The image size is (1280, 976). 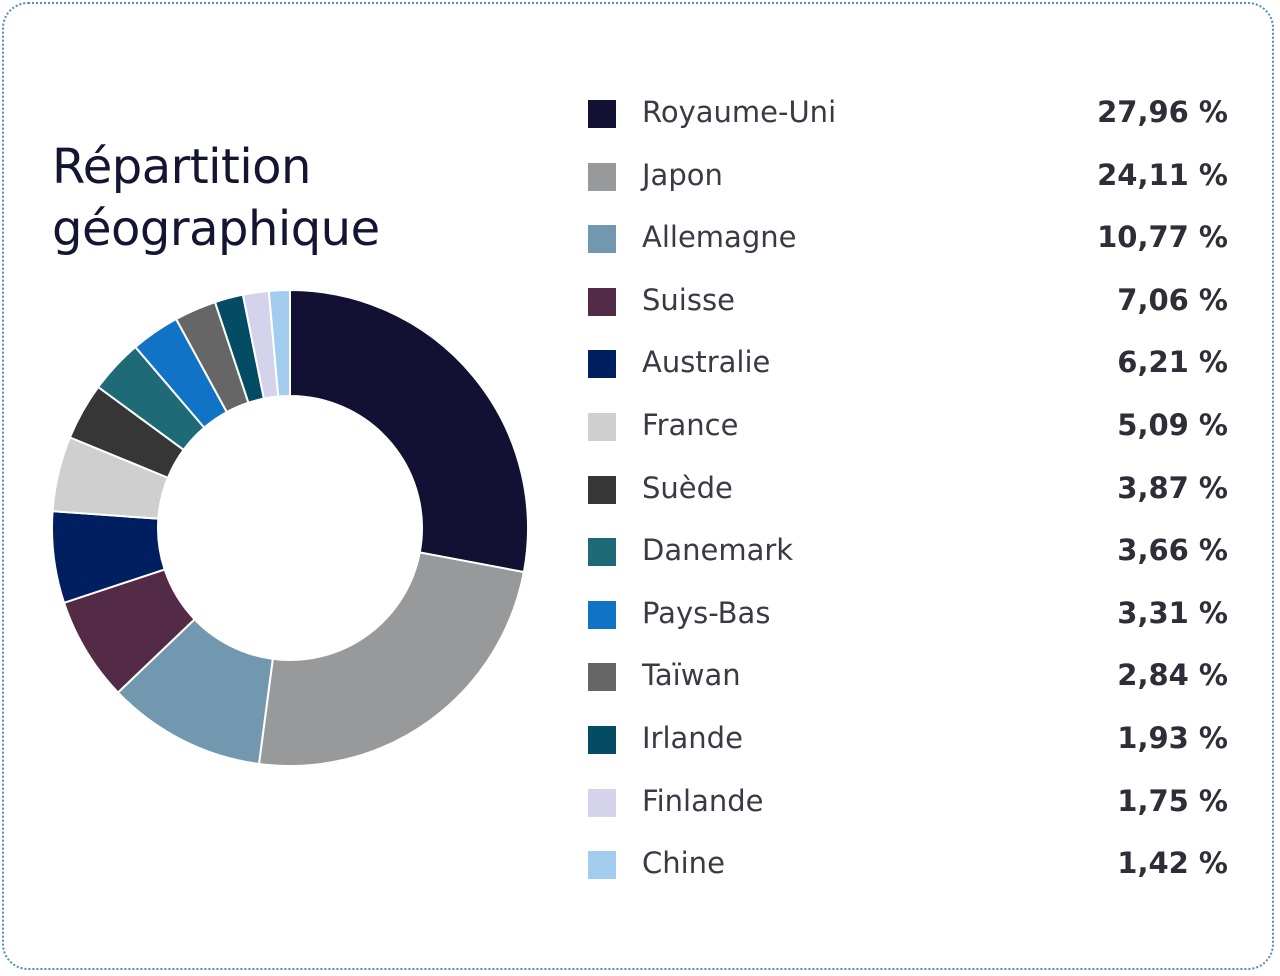 I want to click on legend-value: 1,42 %, so click(x=1172, y=863).